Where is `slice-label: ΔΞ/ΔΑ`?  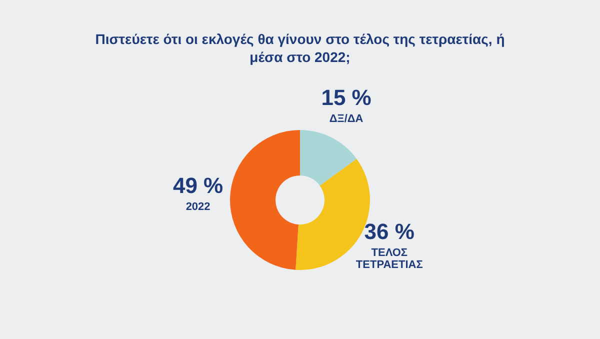
slice-label: ΔΞ/ΔΑ is located at coordinates (346, 119).